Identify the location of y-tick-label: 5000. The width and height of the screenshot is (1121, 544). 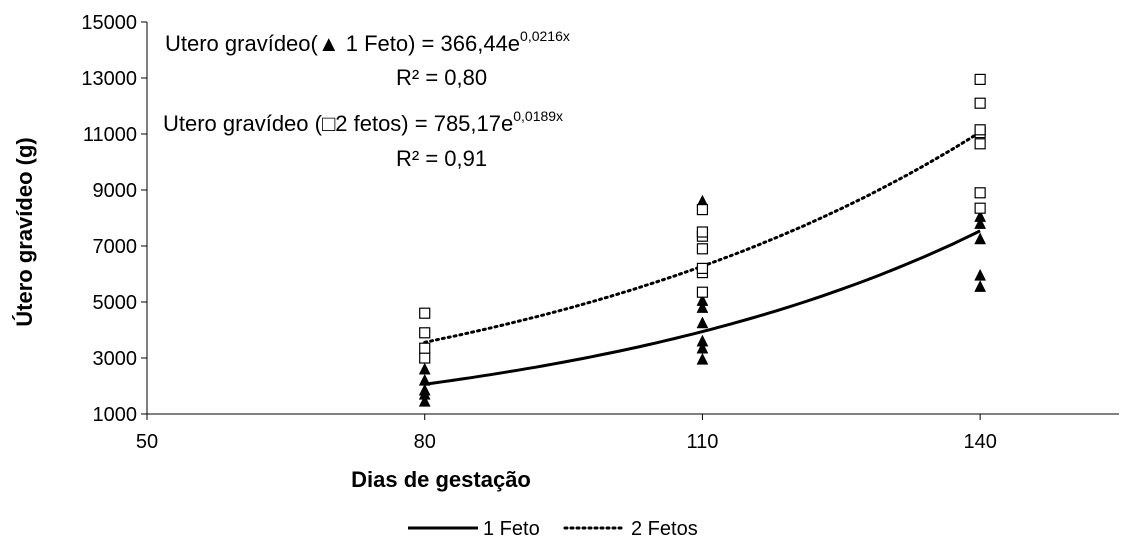
(115, 303).